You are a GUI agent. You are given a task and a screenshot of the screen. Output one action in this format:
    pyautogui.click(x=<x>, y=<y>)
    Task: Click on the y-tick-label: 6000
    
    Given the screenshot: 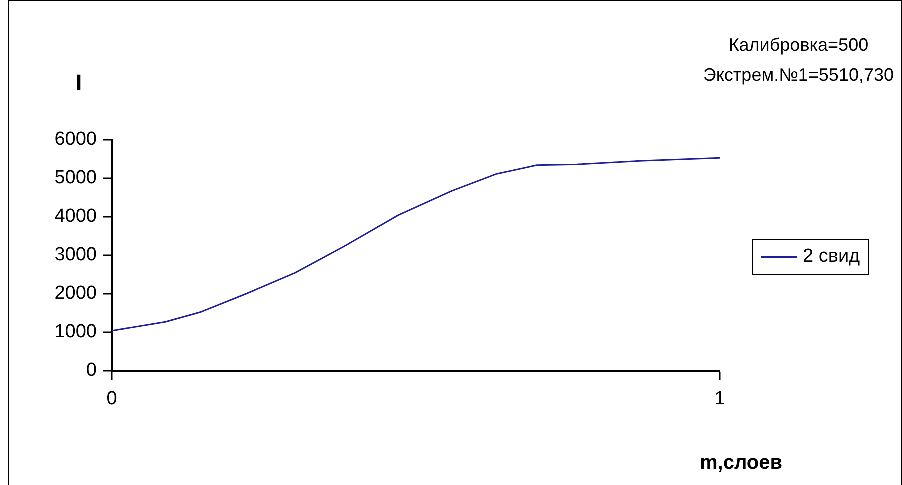 What is the action you would take?
    pyautogui.click(x=75, y=139)
    